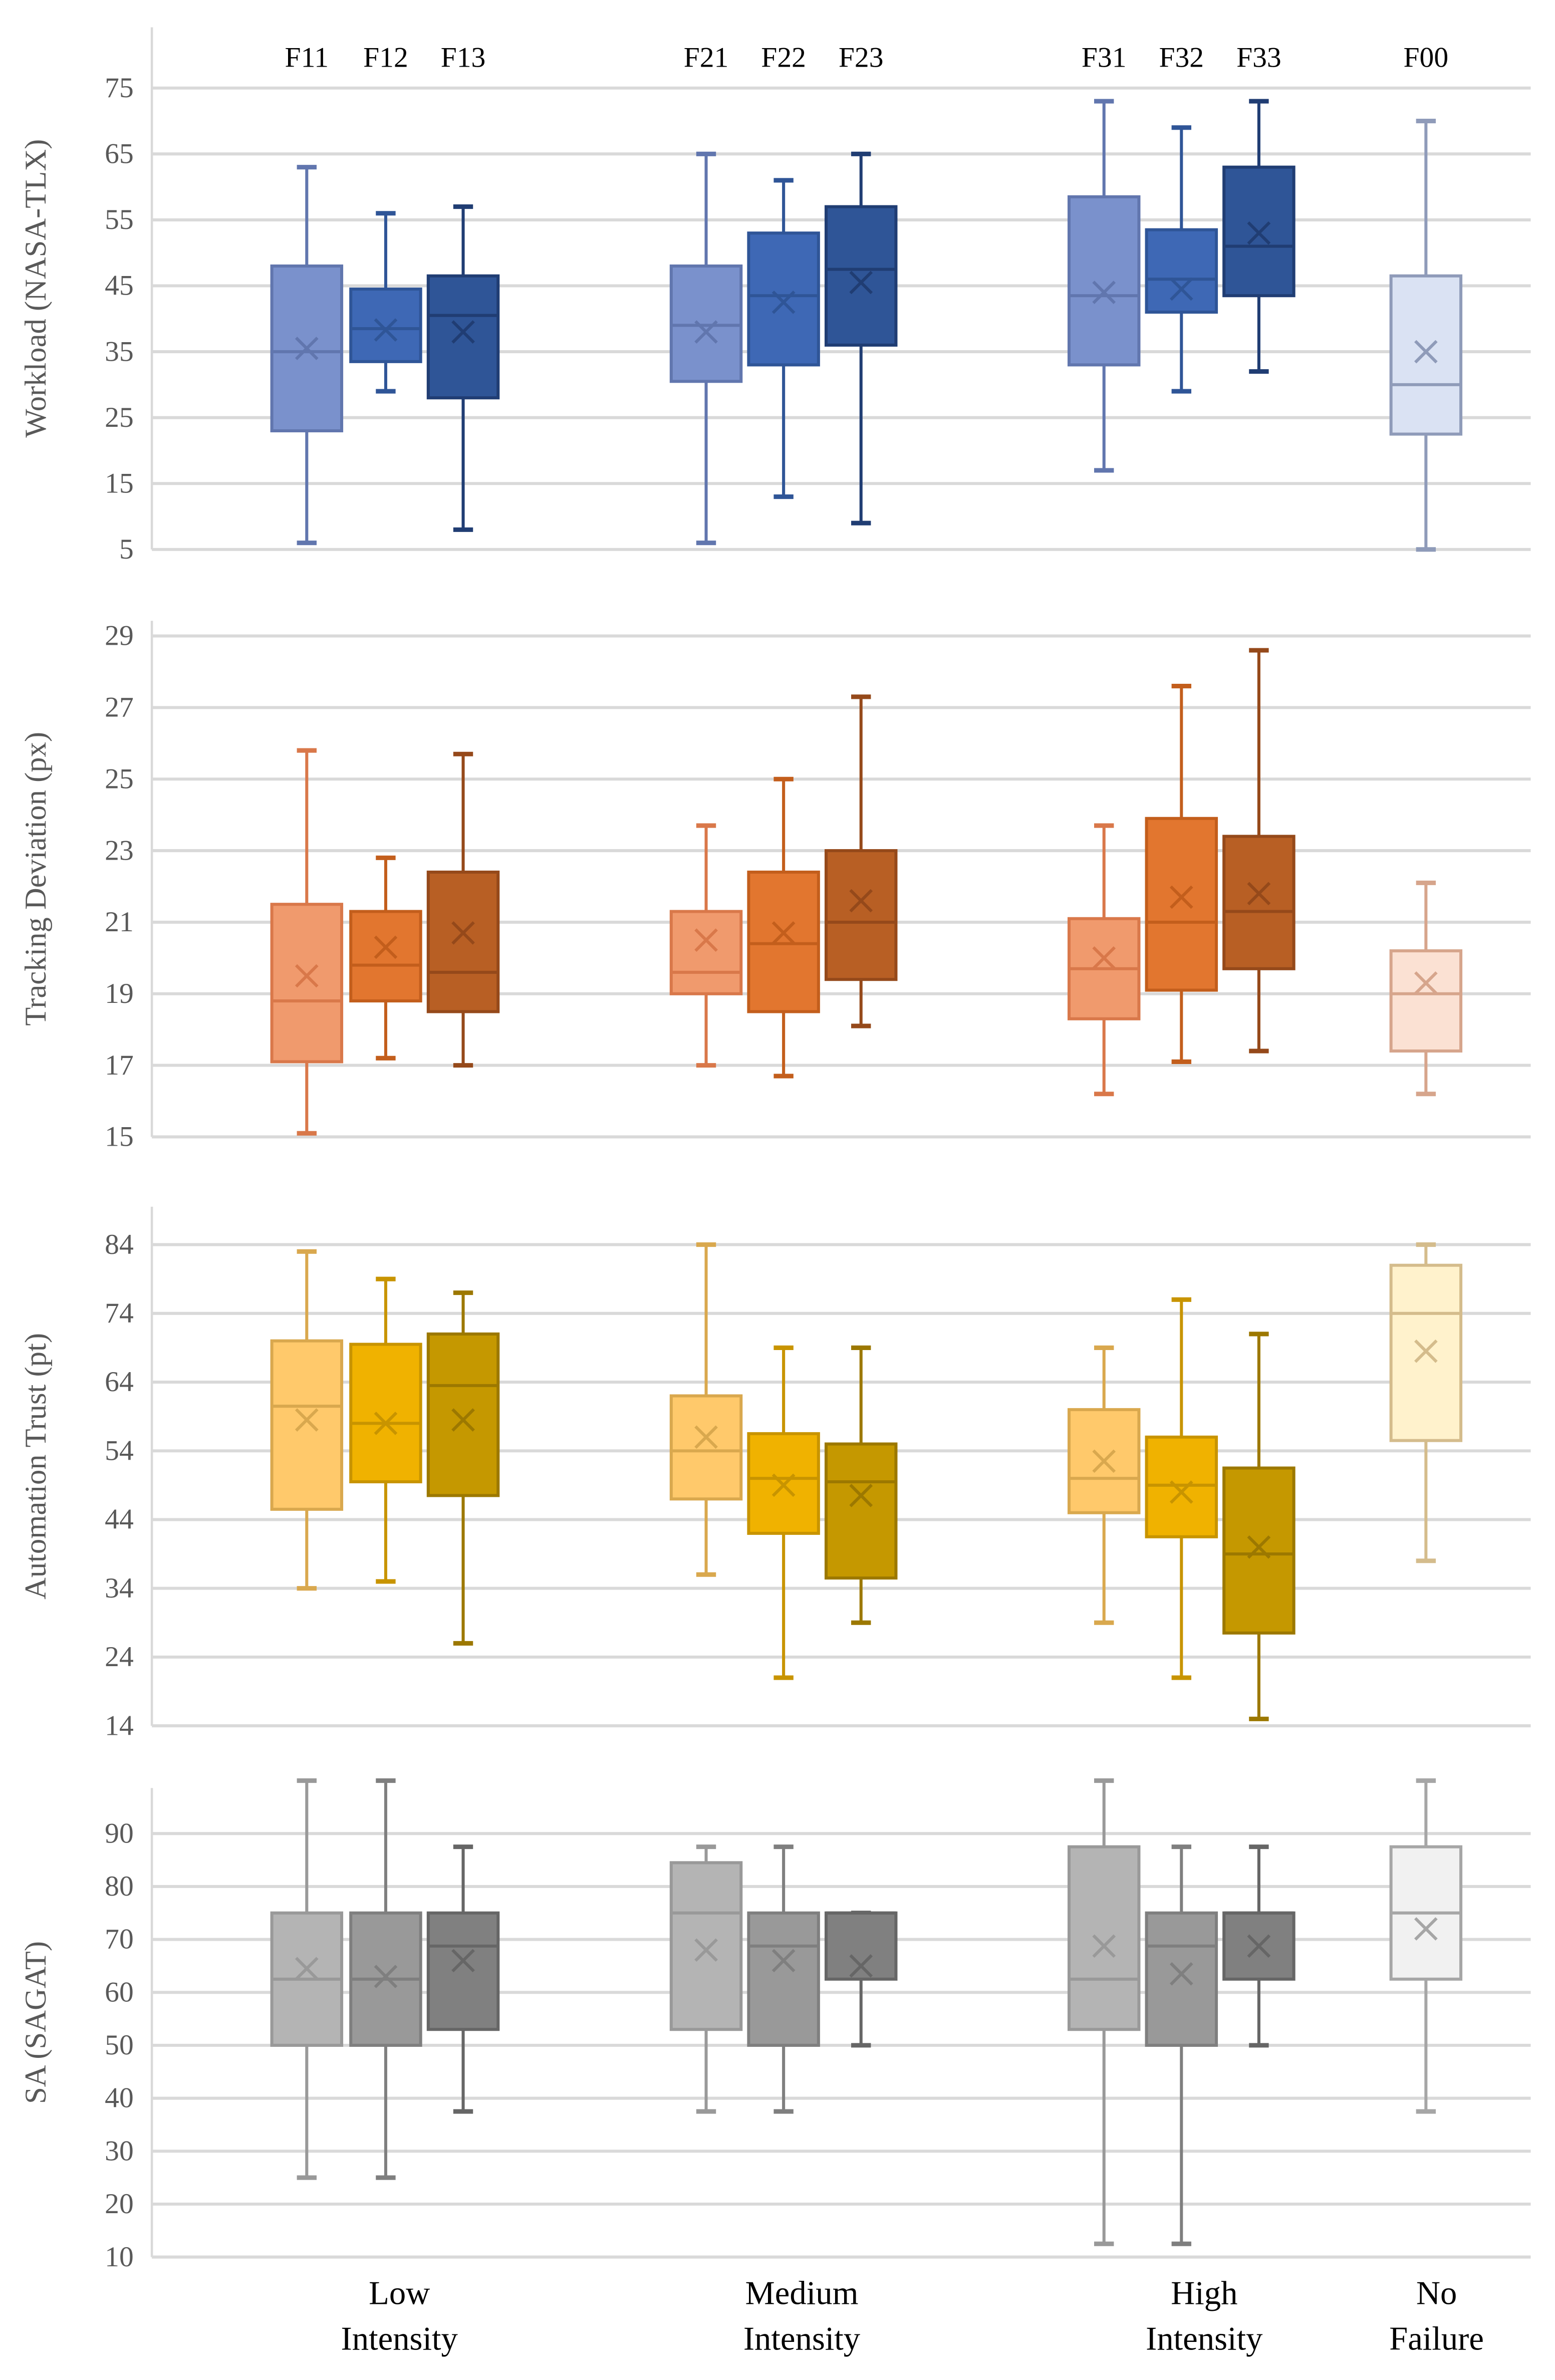 This screenshot has height=2380, width=1555. I want to click on y-axis-title: Workload (NASA-TLX), so click(36, 288).